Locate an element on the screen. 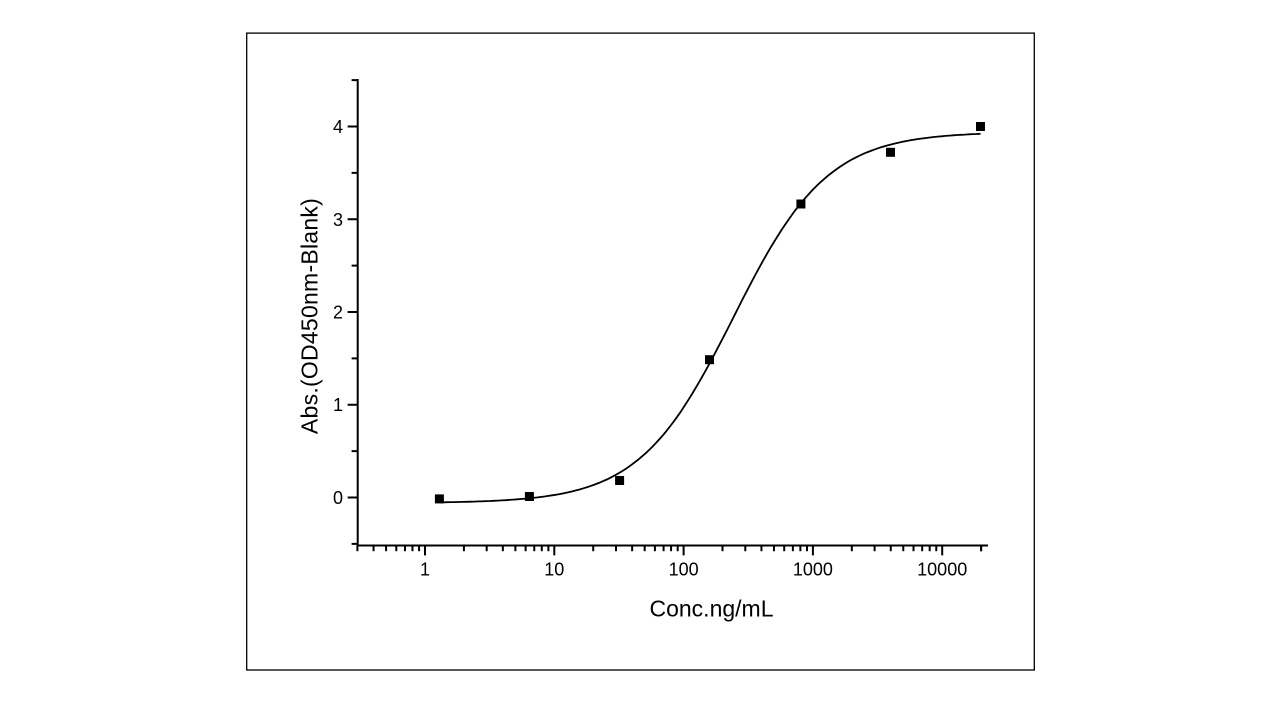  svg-text: 4 is located at coordinates (338, 127).